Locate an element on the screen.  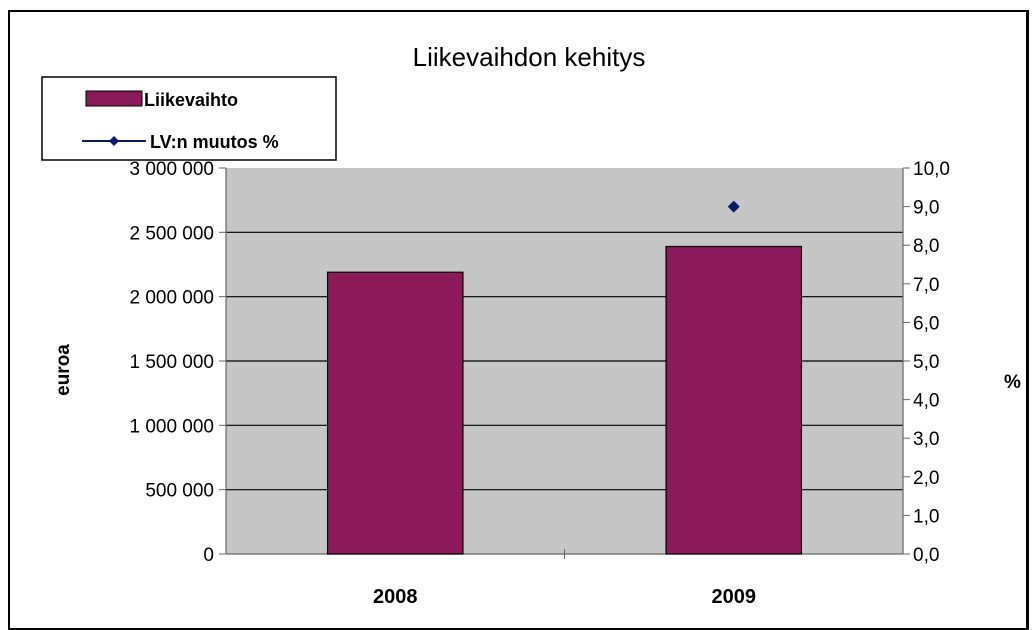
y-tick-label: 1 500 000 is located at coordinates (171, 362).